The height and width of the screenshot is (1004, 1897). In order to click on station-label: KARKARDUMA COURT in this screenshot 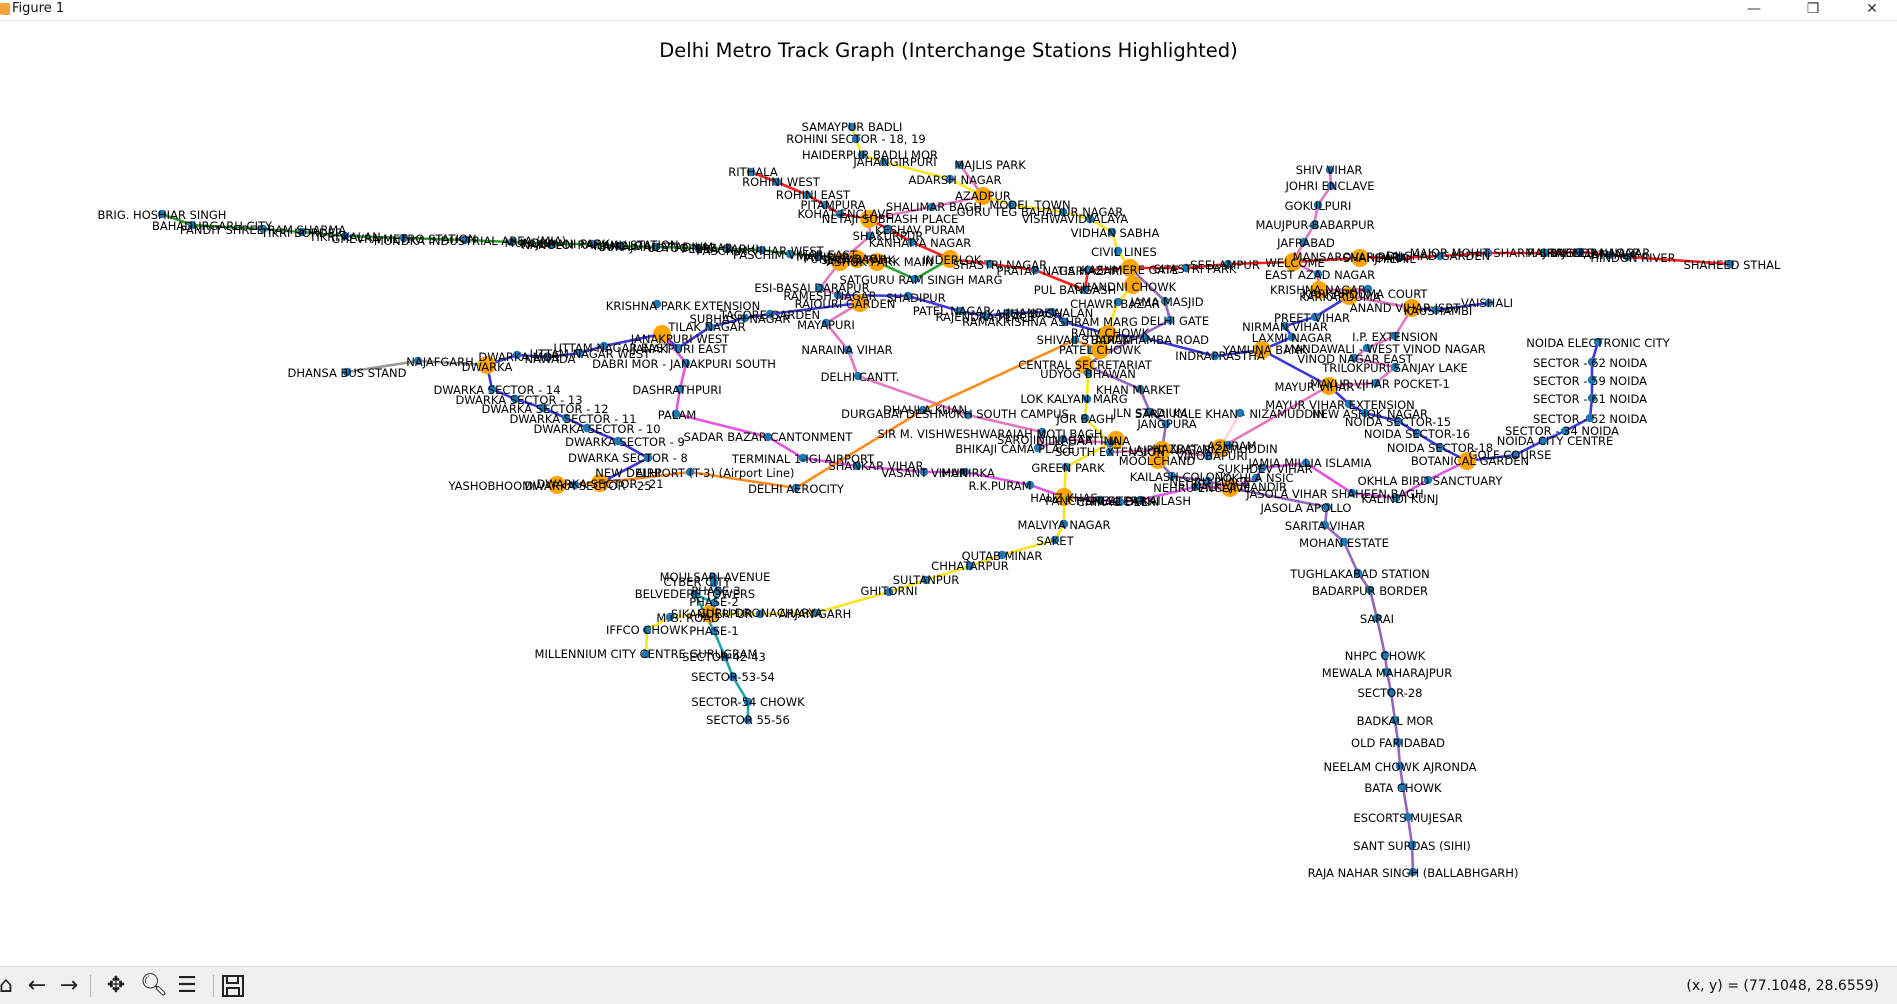, I will do `click(1366, 294)`.